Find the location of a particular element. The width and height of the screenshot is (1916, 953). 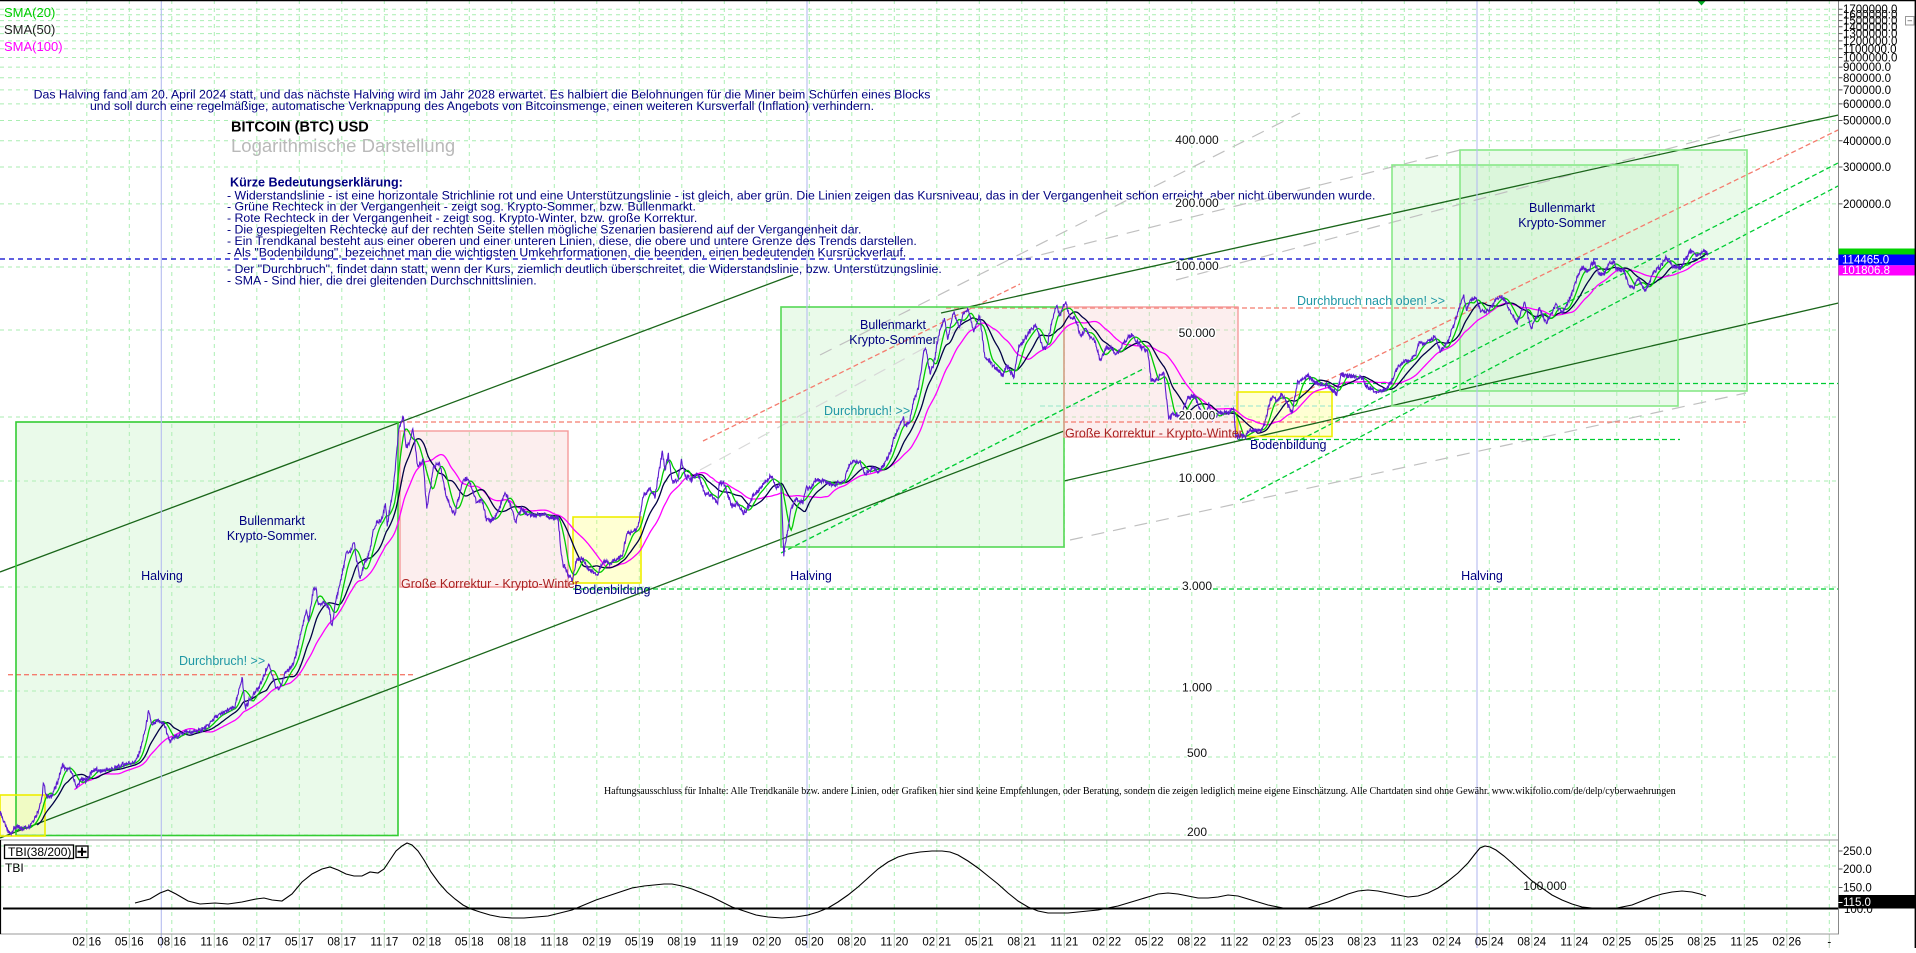

svg-text: 1.000 is located at coordinates (1197, 688).